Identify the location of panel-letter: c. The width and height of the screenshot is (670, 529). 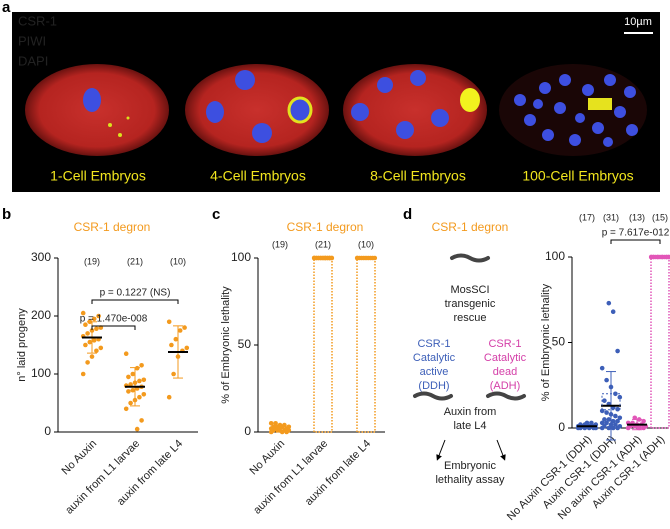
(216, 214).